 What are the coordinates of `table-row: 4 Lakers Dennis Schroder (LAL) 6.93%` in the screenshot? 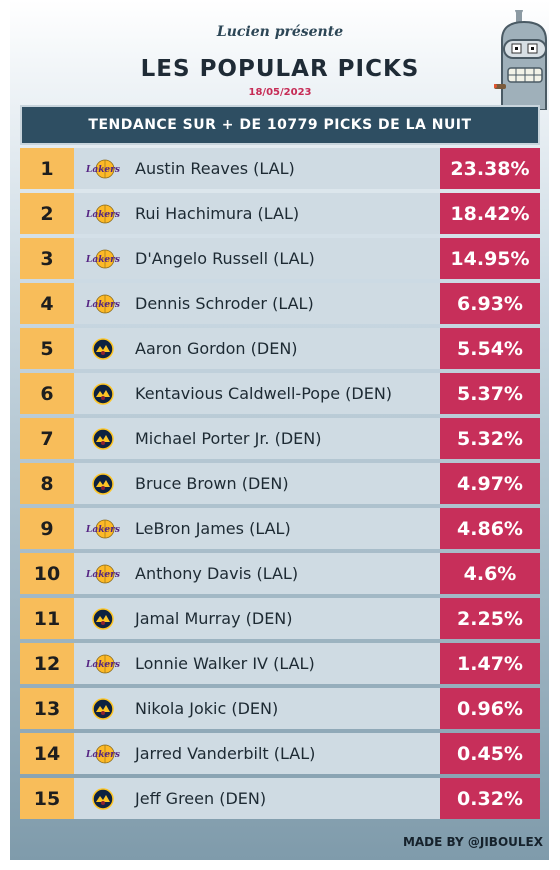 It's located at (280, 303).